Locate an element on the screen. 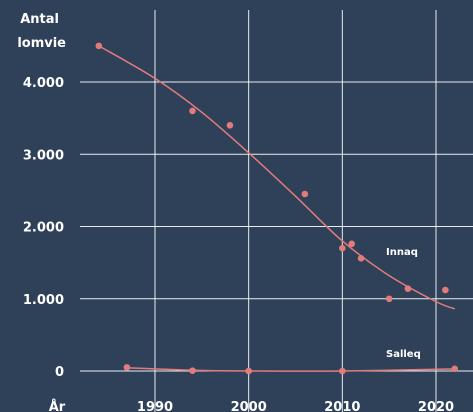  series-label-innaq: Innaq is located at coordinates (402, 252).